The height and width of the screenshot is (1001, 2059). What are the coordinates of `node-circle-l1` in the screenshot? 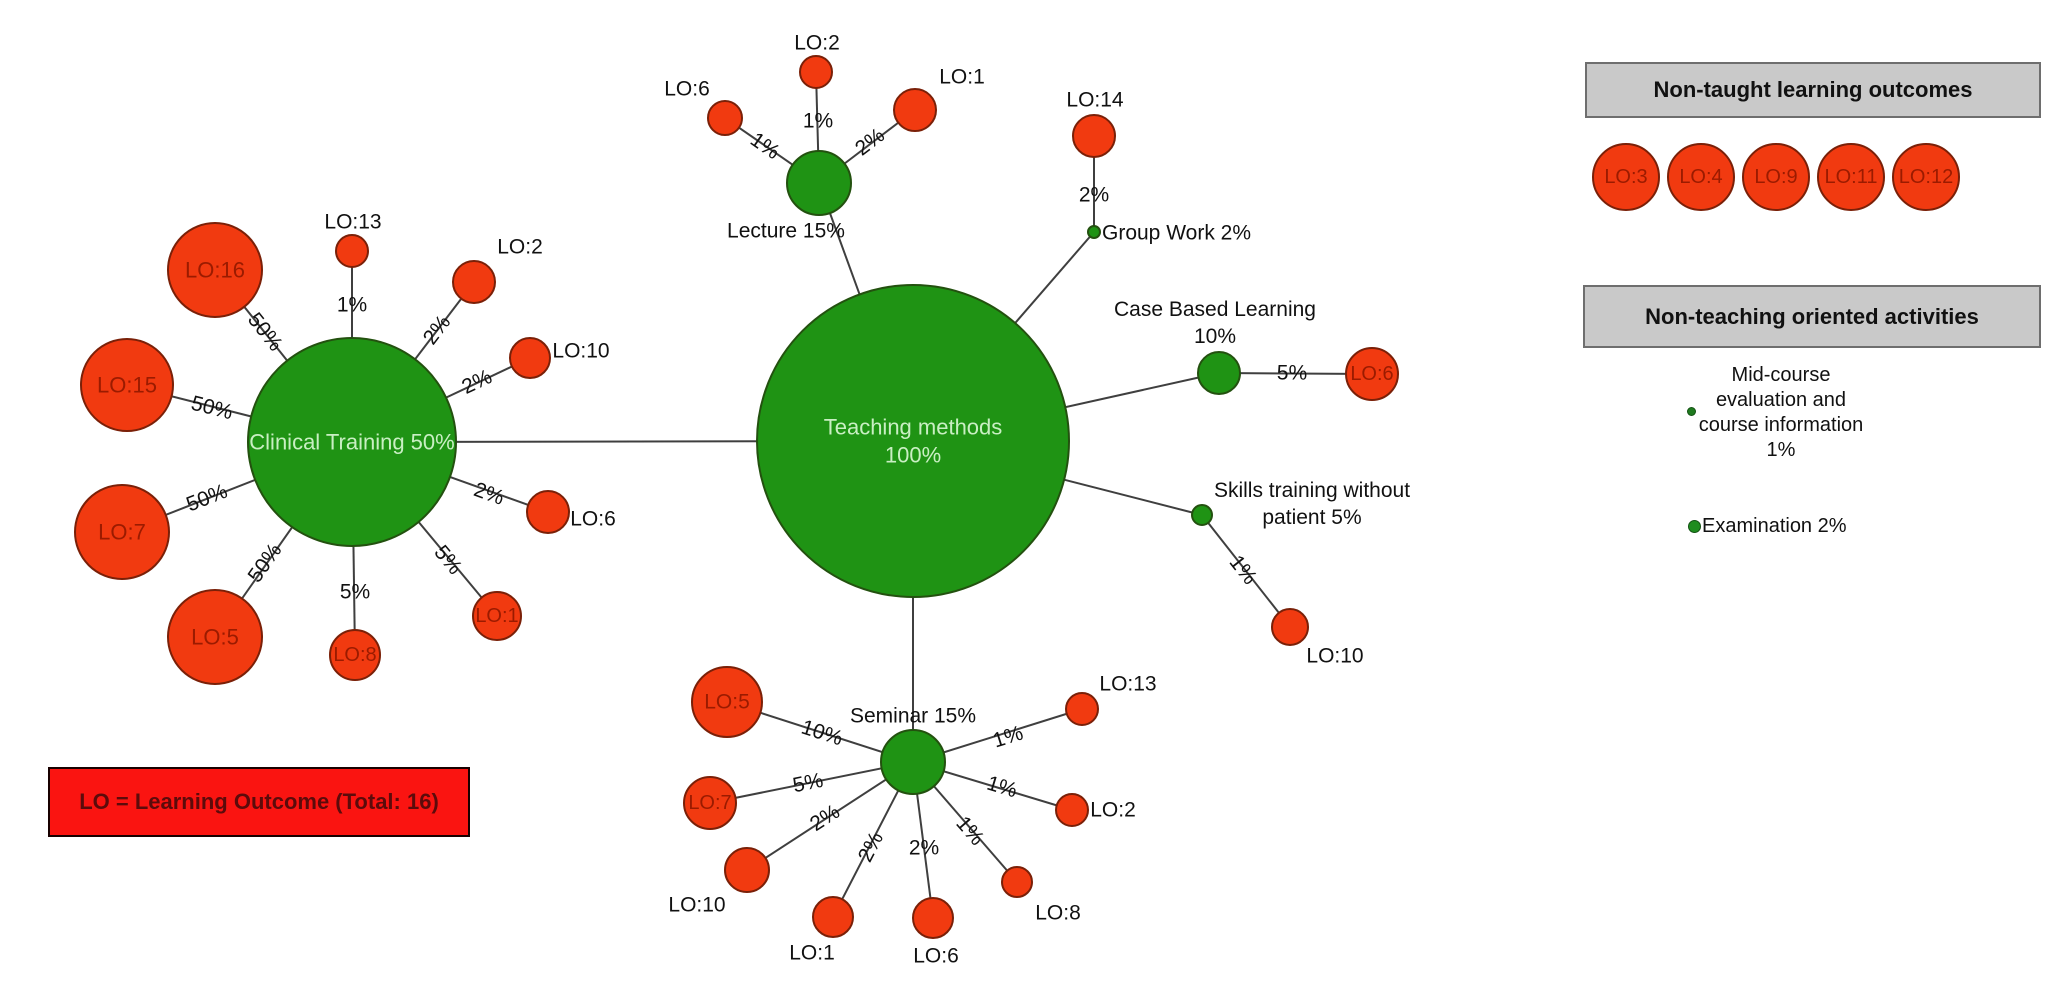 It's located at (915, 110).